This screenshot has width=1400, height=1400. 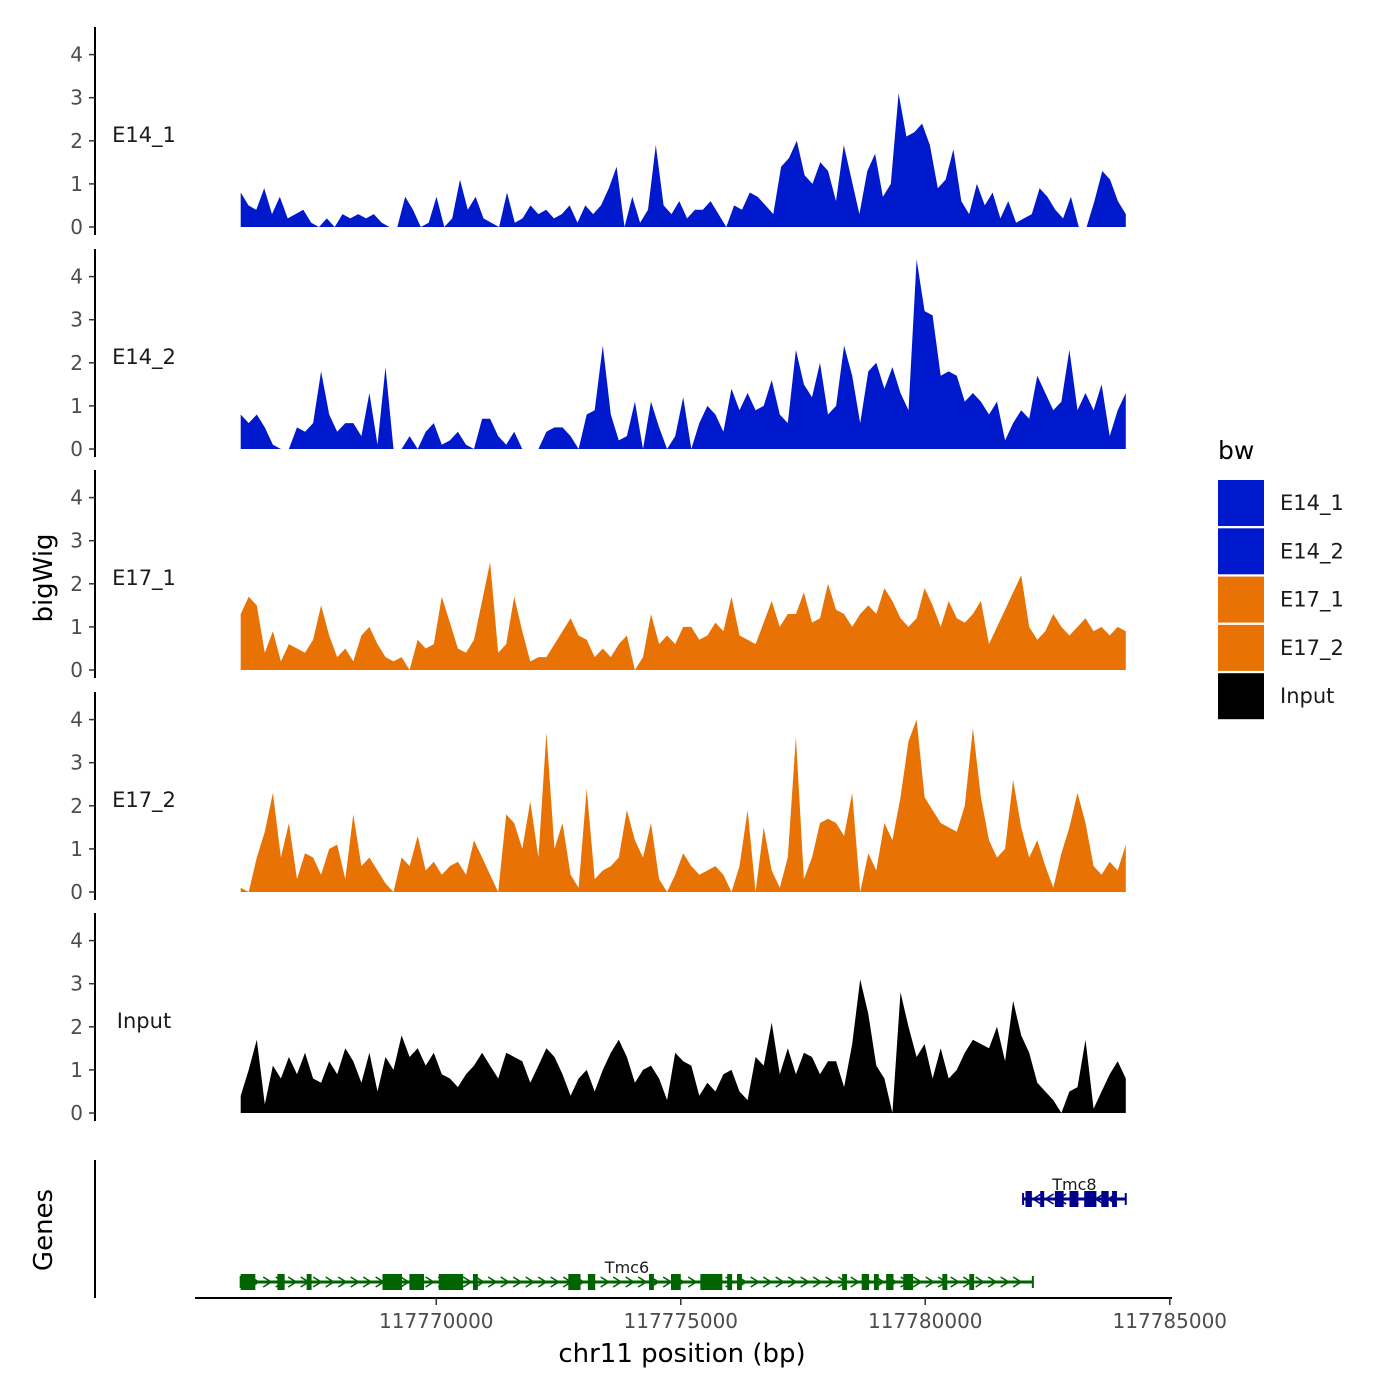 I want to click on legend-item-Input: Input, so click(x=1276, y=696).